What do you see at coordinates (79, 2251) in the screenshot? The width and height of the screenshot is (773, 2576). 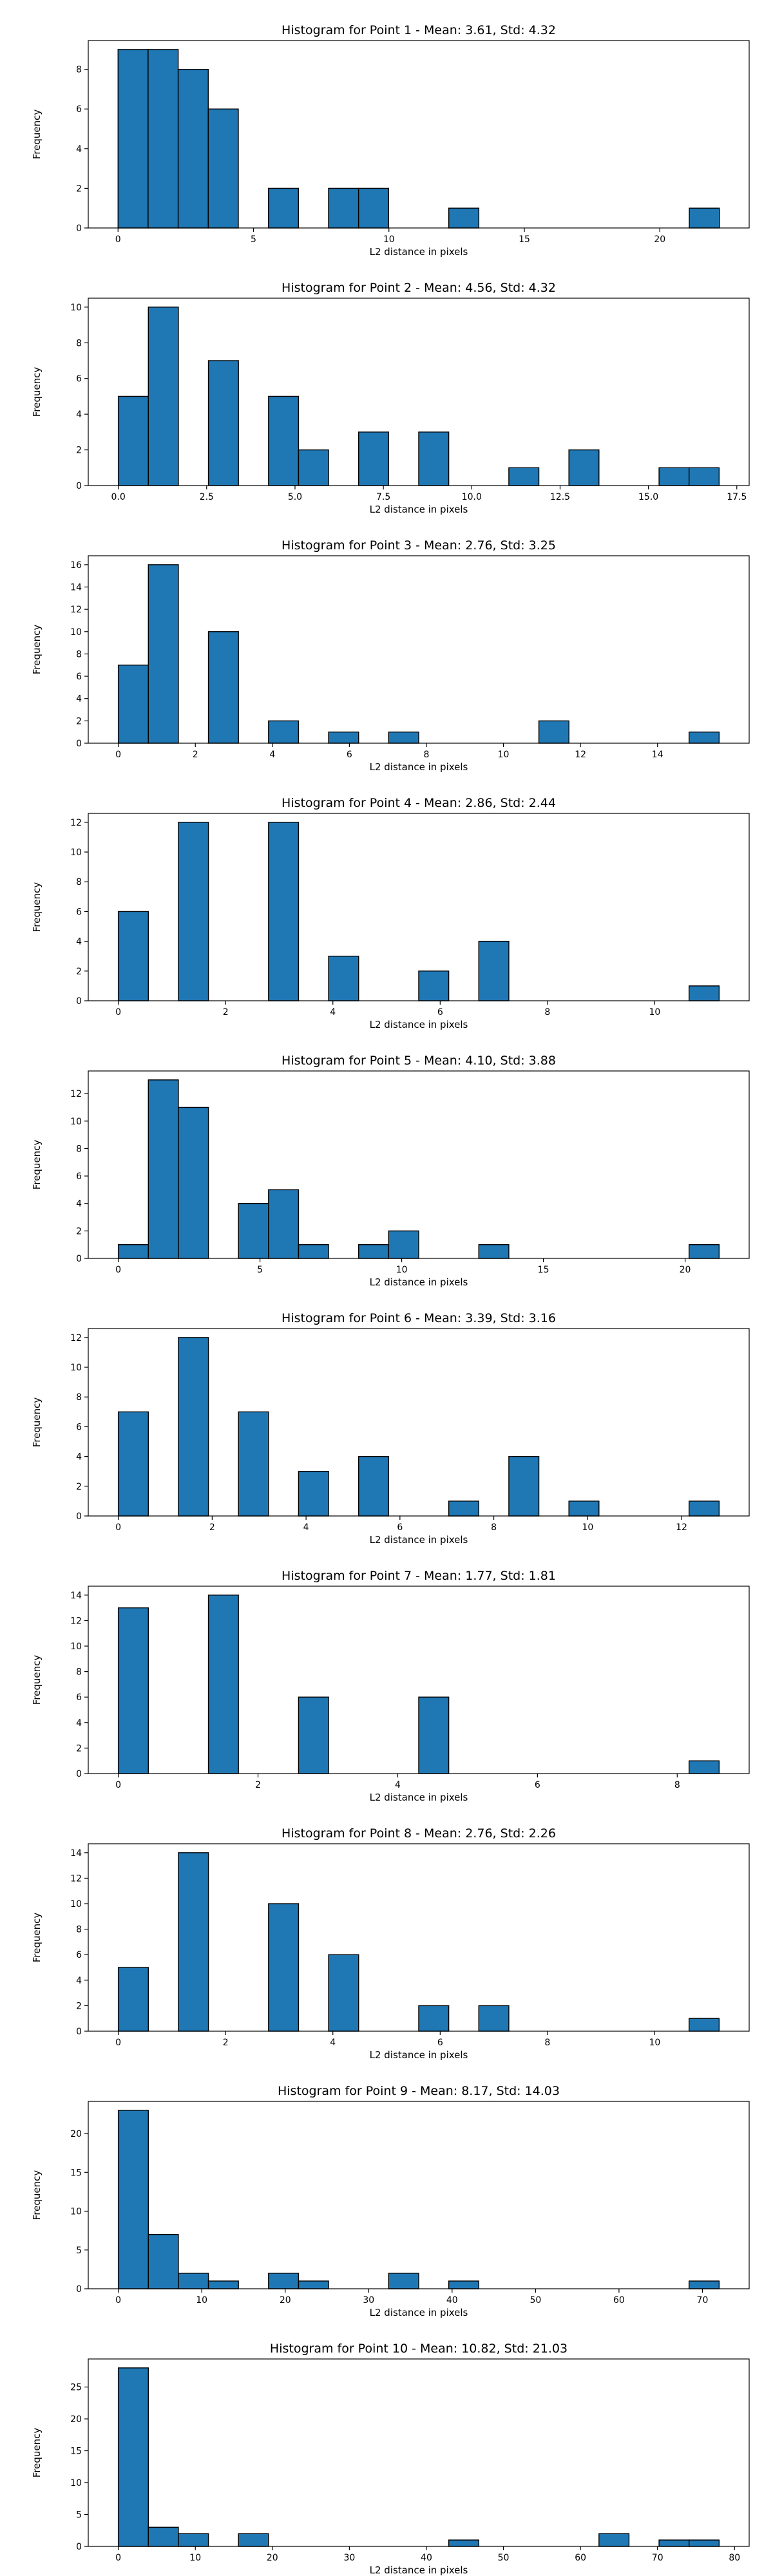 I see `y-tick-label: 5` at bounding box center [79, 2251].